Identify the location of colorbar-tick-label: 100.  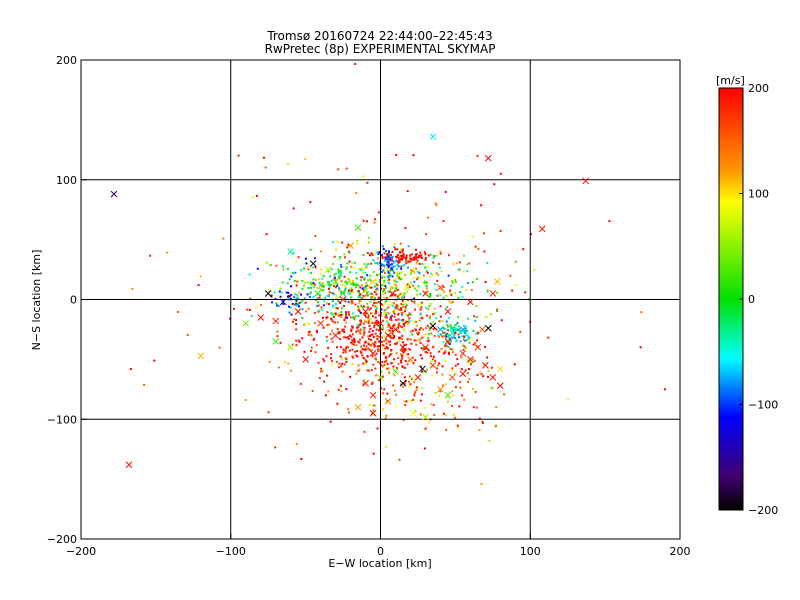
(758, 194).